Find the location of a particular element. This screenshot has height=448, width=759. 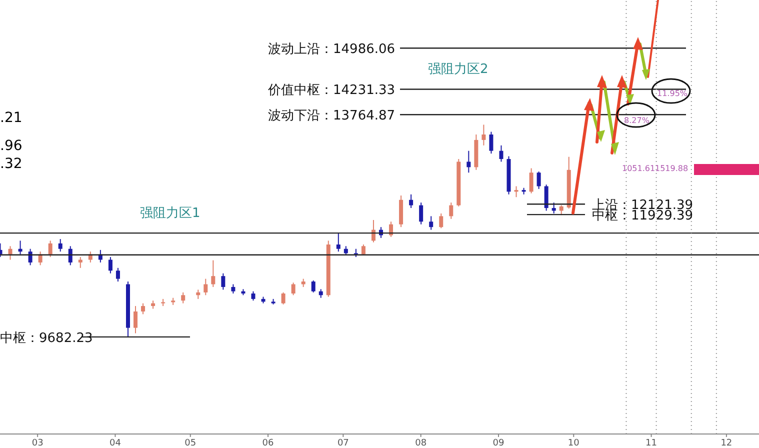

x-tick-label: 04 is located at coordinates (116, 443).